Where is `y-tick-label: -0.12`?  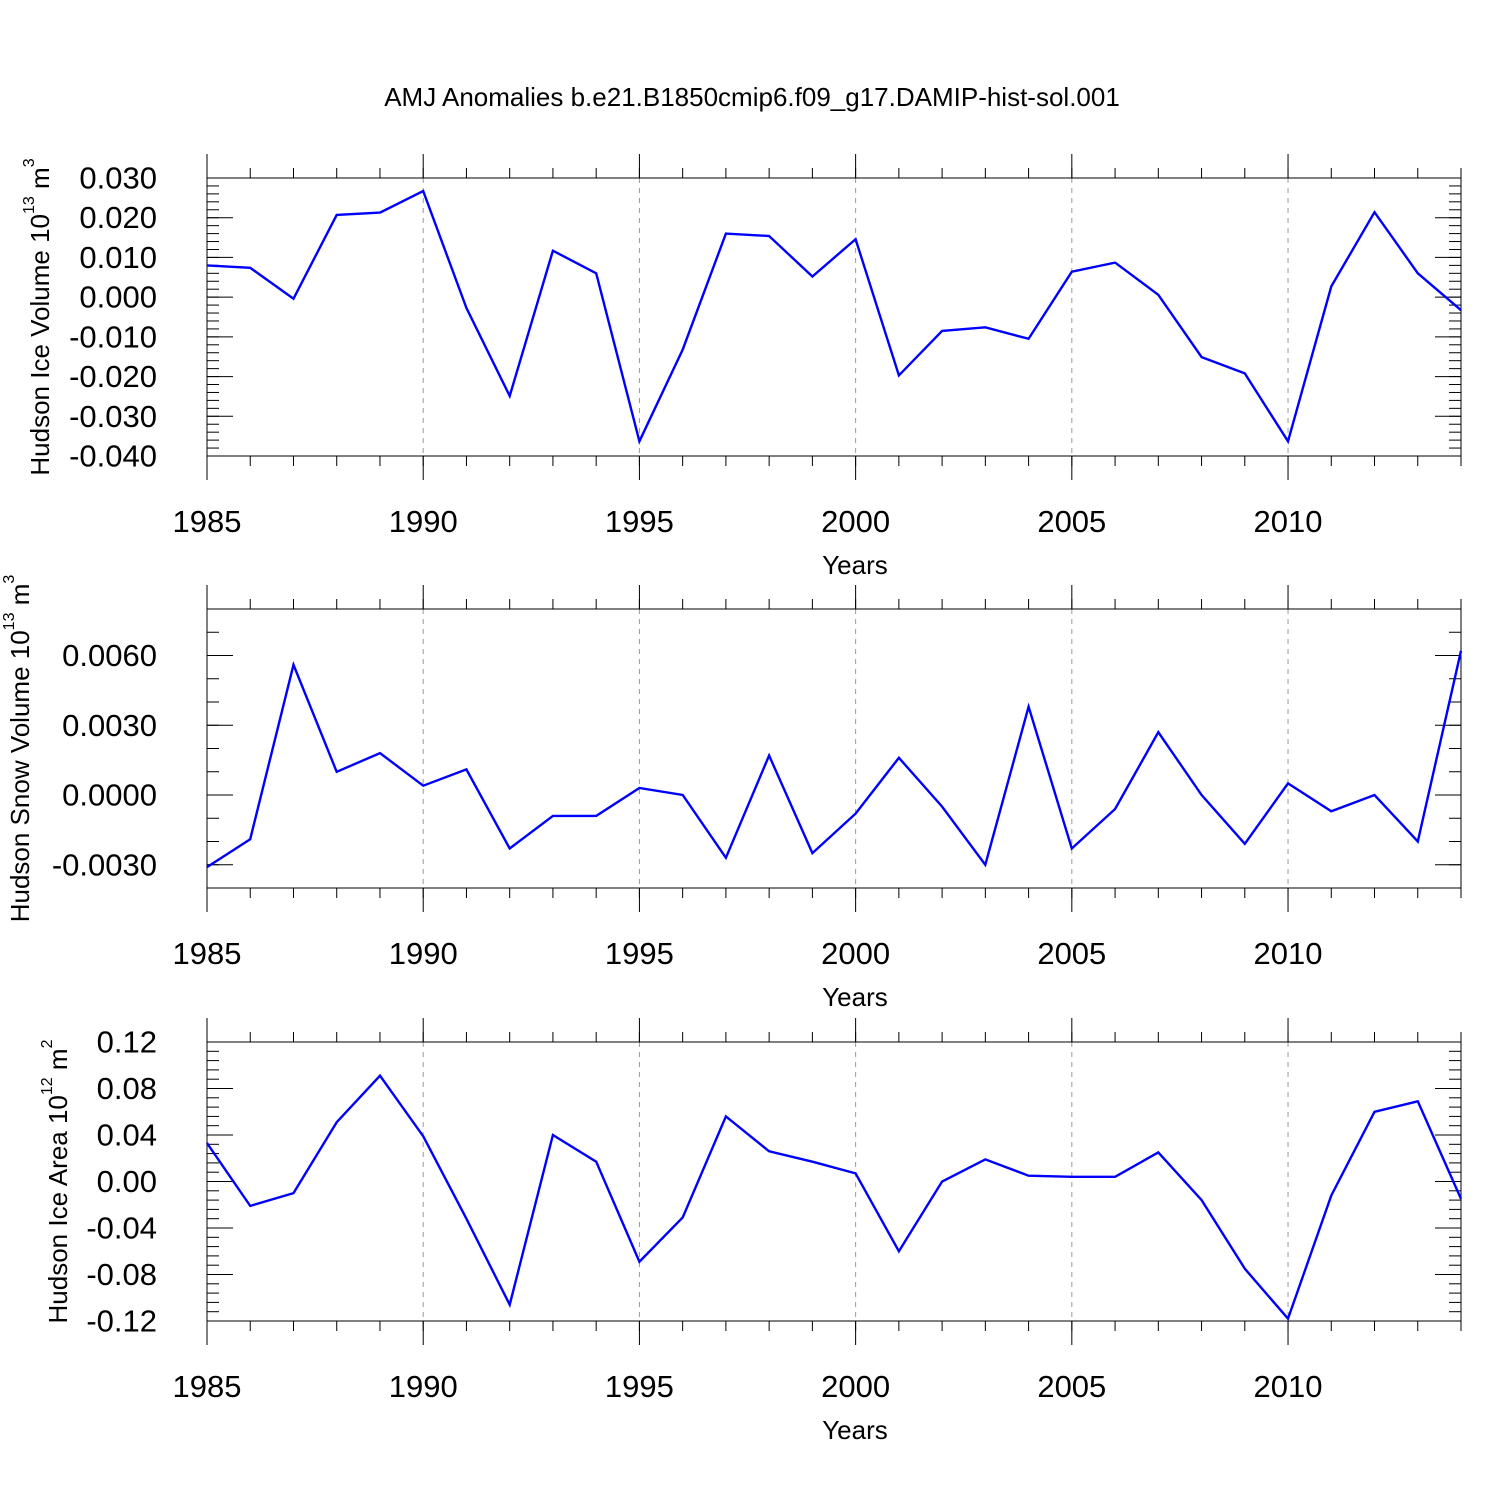
y-tick-label: -0.12 is located at coordinates (121, 1321).